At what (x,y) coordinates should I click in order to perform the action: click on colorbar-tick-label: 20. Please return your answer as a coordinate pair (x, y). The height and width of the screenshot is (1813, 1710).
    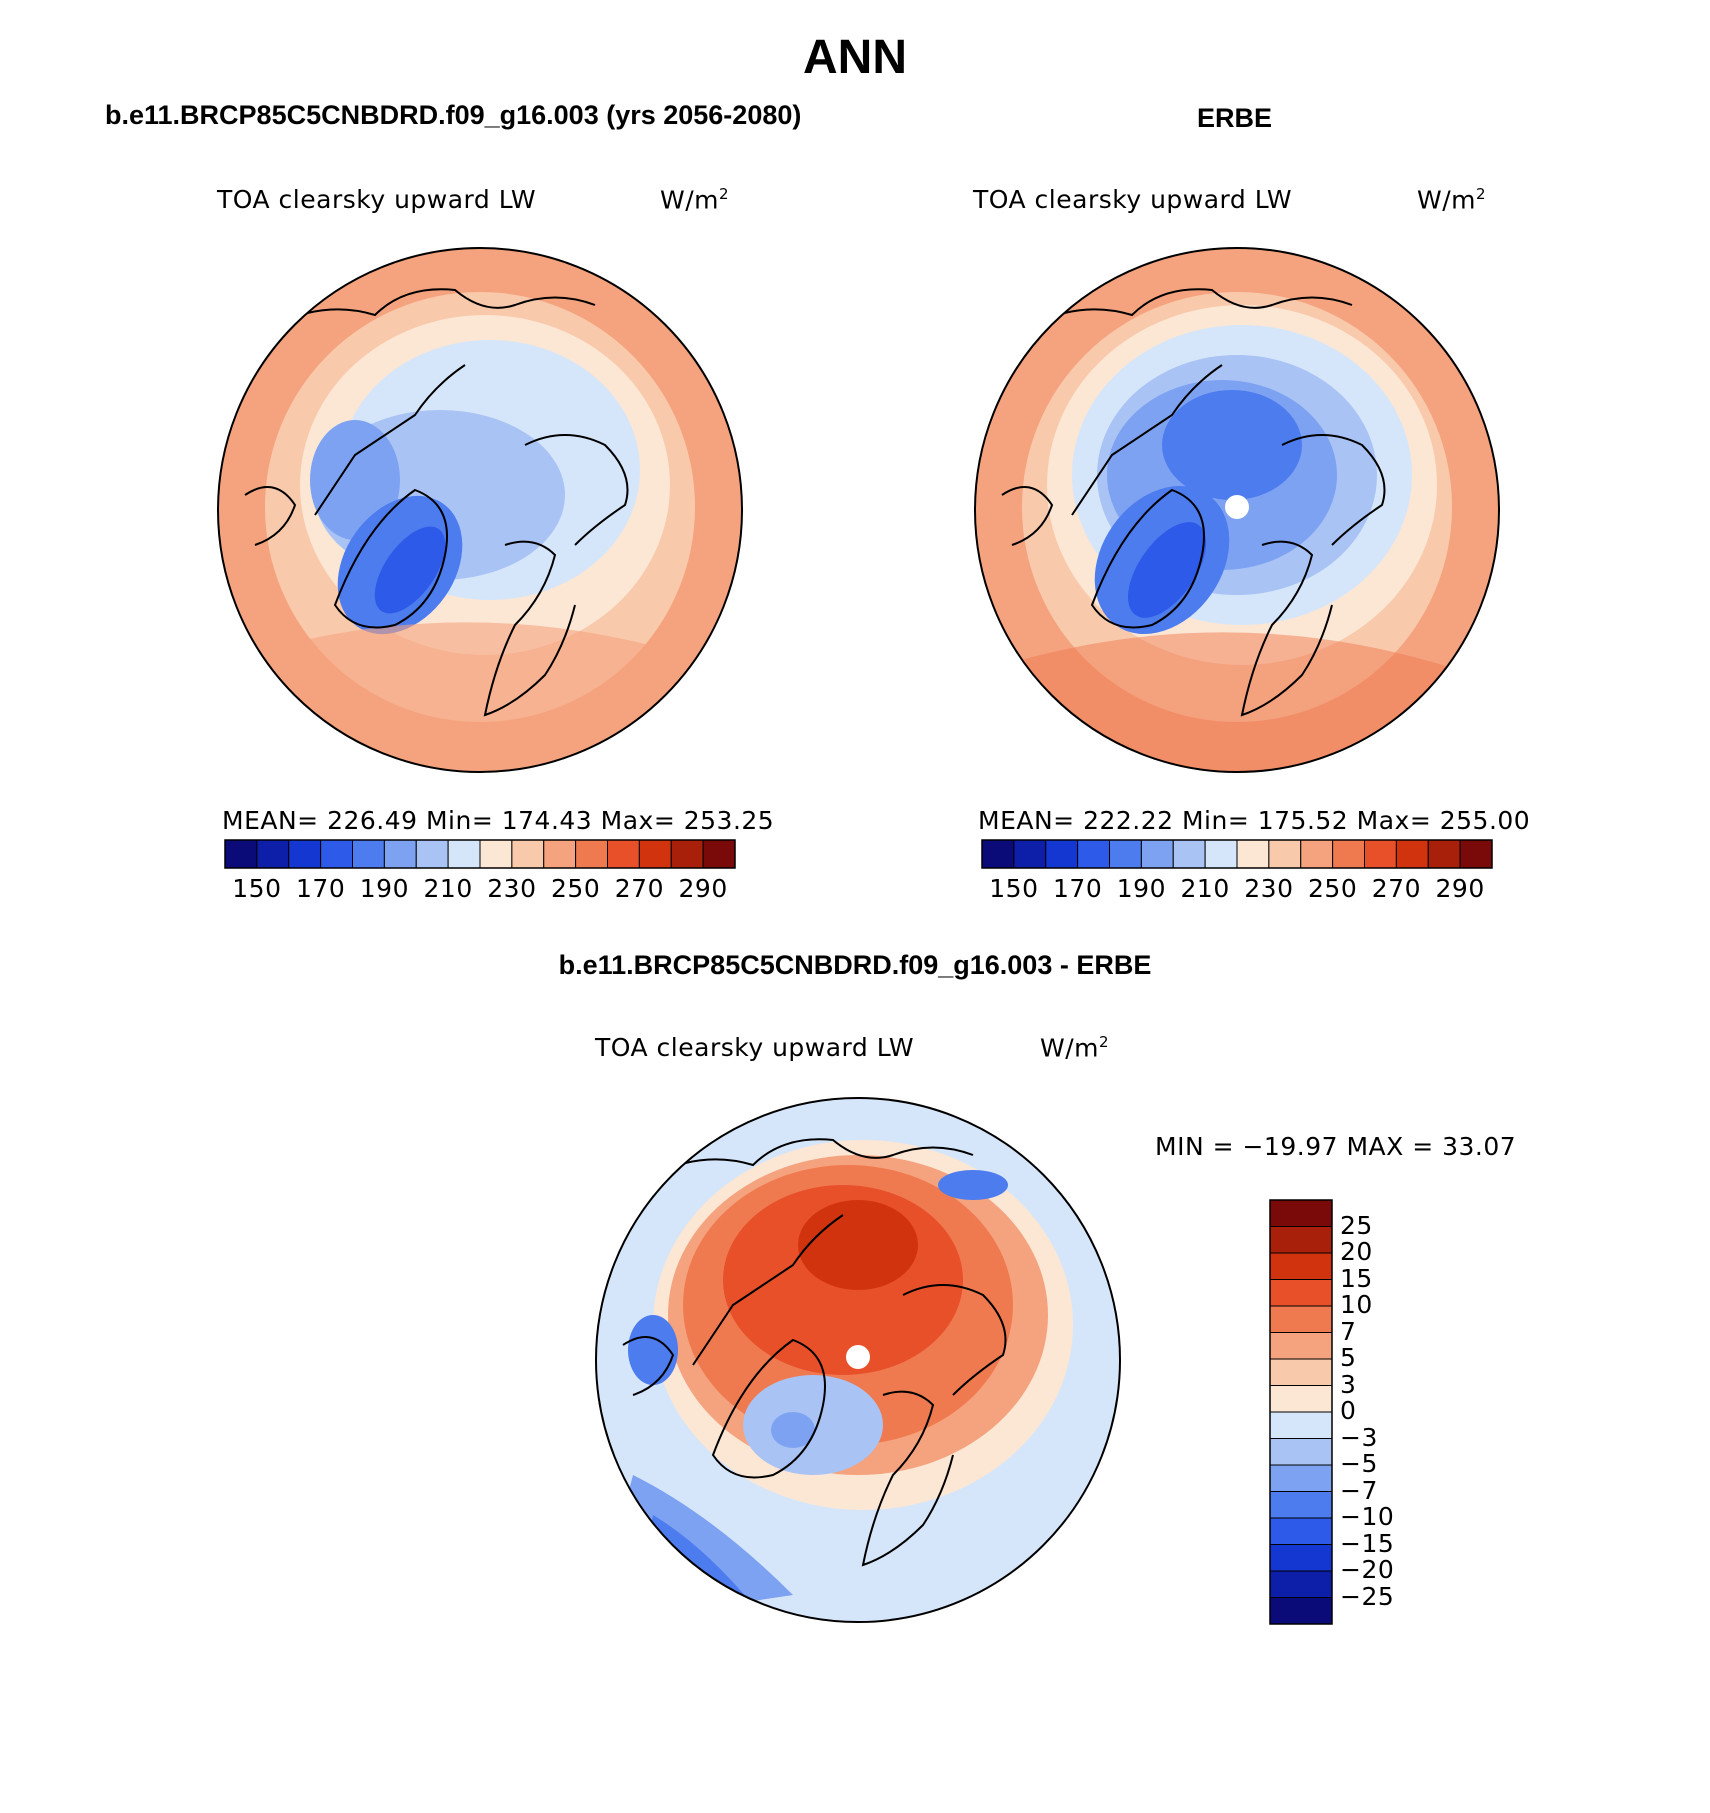
    Looking at the image, I should click on (1356, 1251).